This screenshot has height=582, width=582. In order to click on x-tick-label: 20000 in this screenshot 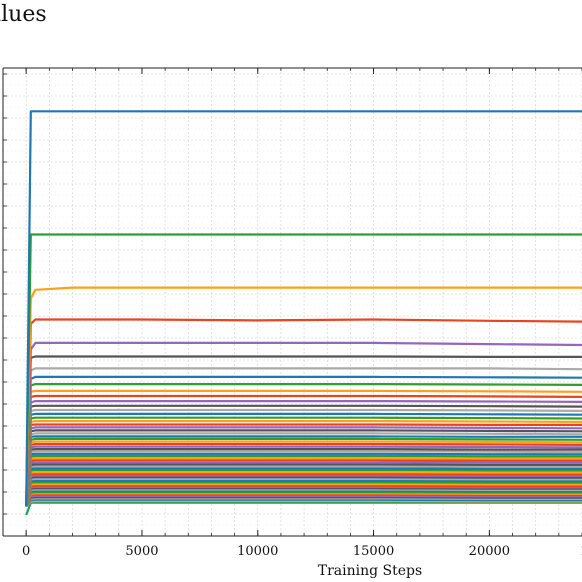, I will do `click(489, 551)`.